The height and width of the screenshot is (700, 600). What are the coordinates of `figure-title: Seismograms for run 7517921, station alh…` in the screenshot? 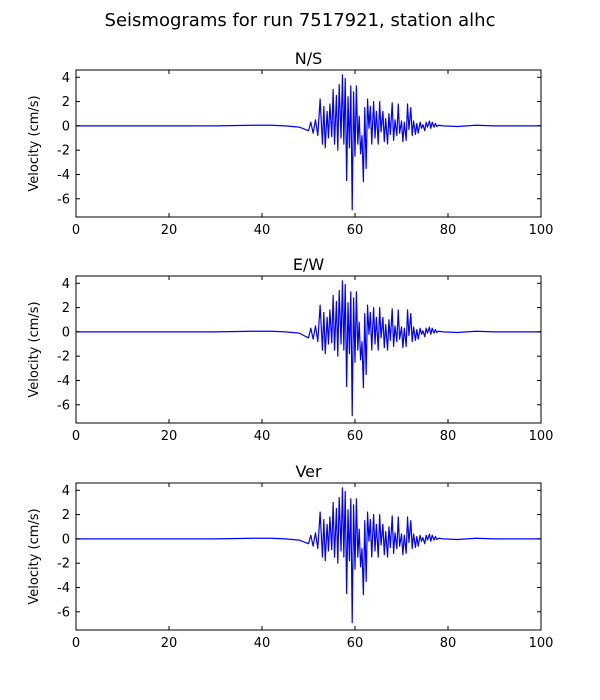 It's located at (300, 20).